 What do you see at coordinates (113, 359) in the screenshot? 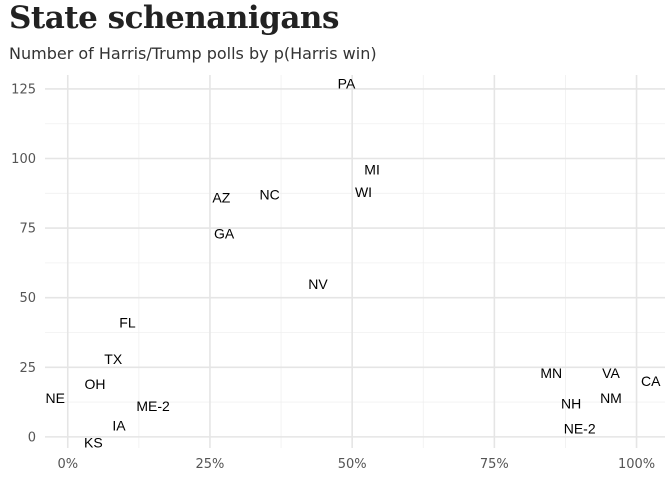
I see `state-label-tx: TX` at bounding box center [113, 359].